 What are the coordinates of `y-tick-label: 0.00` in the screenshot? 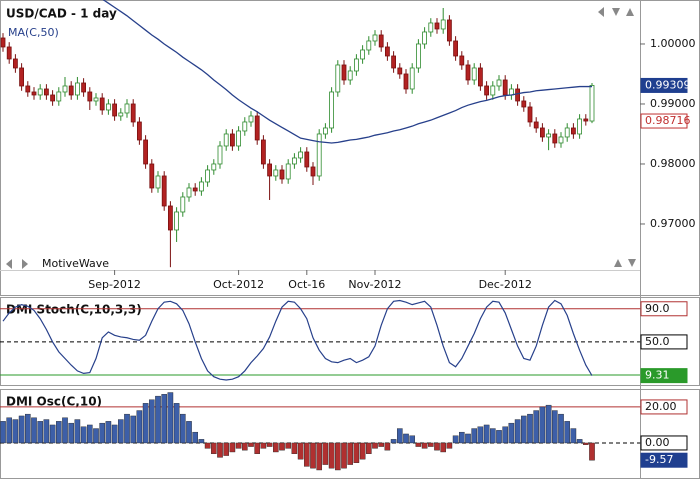 It's located at (657, 442).